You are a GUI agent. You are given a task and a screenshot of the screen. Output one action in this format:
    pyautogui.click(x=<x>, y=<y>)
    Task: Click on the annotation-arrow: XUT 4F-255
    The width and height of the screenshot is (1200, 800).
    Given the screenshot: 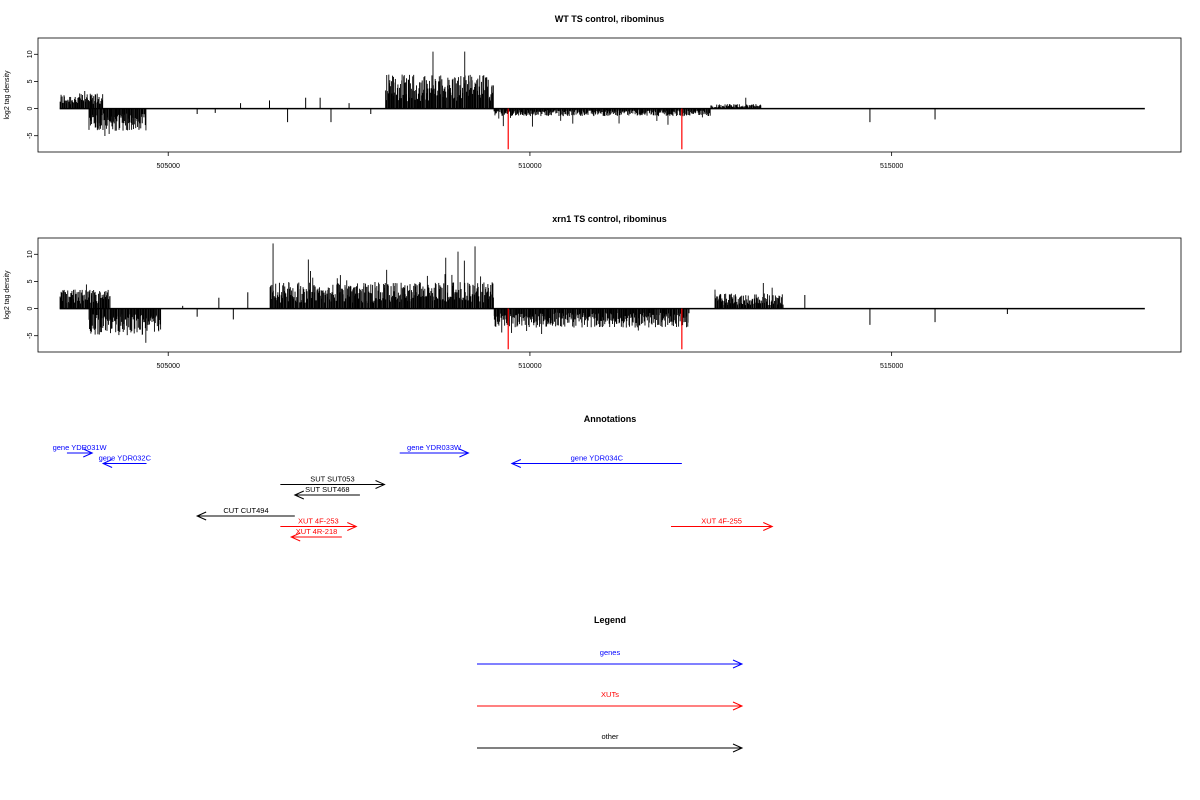 What is the action you would take?
    pyautogui.click(x=722, y=524)
    